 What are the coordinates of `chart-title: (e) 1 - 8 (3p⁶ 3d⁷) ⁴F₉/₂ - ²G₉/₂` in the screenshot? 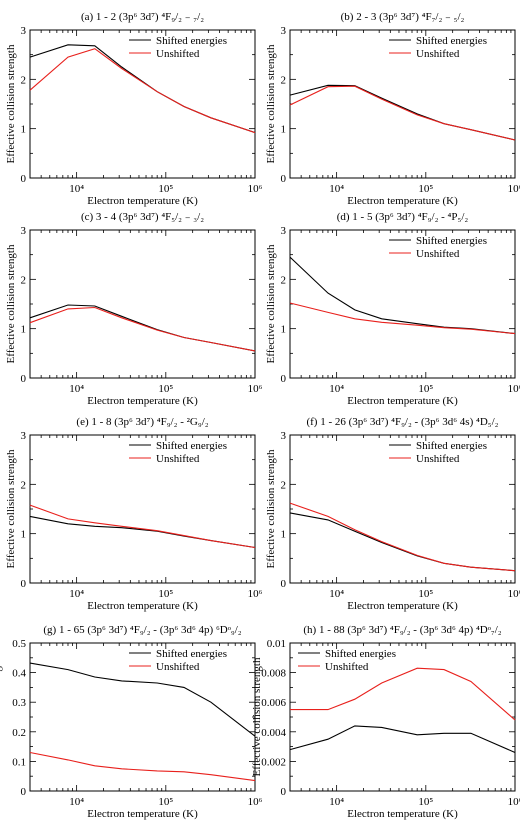 It's located at (142, 422).